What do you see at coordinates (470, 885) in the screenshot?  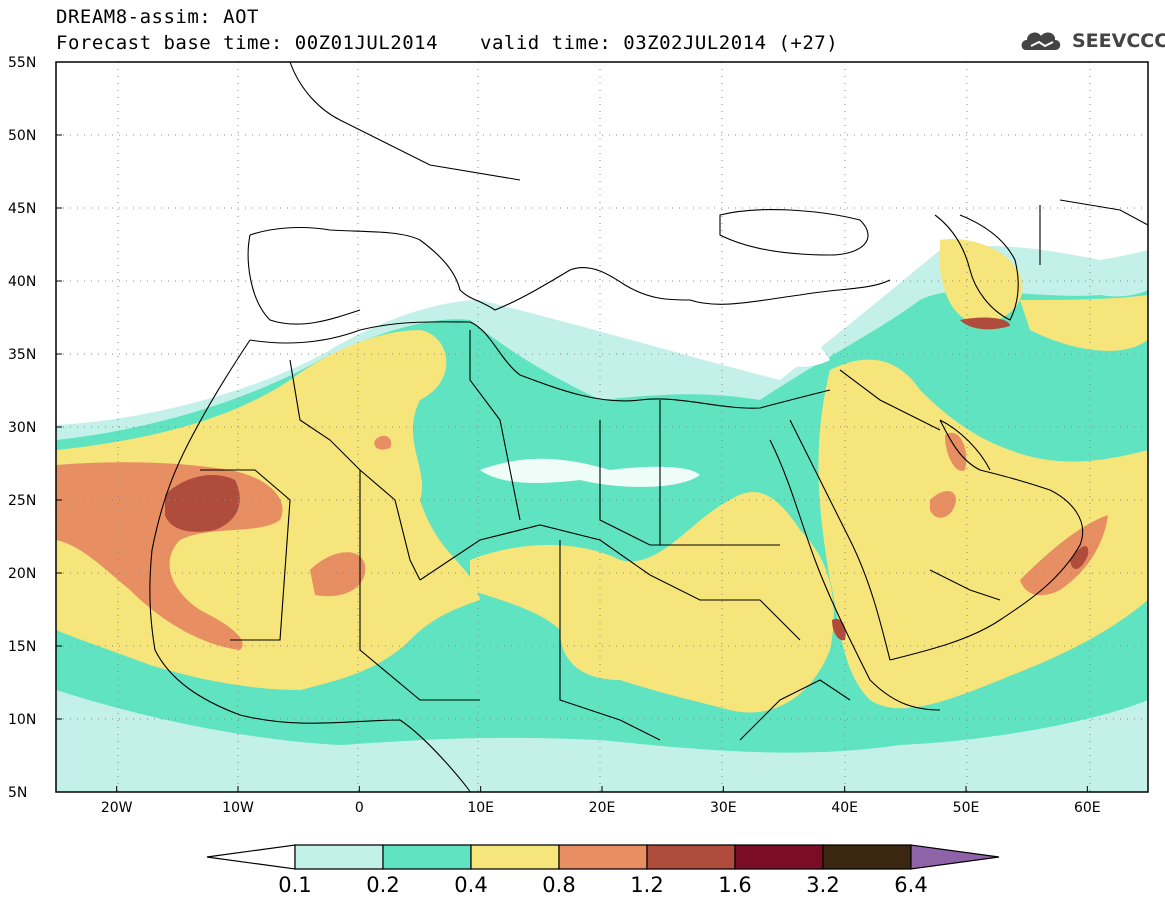 I see `colorbar-label: 0.4` at bounding box center [470, 885].